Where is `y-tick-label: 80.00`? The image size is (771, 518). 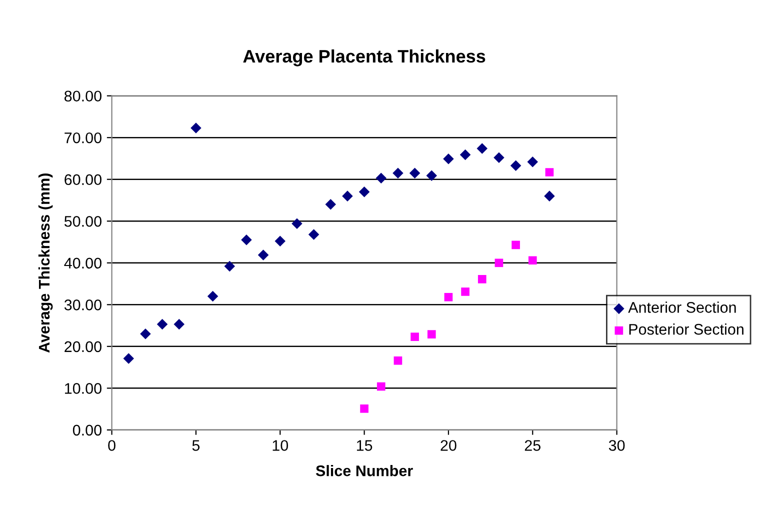 y-tick-label: 80.00 is located at coordinates (83, 96).